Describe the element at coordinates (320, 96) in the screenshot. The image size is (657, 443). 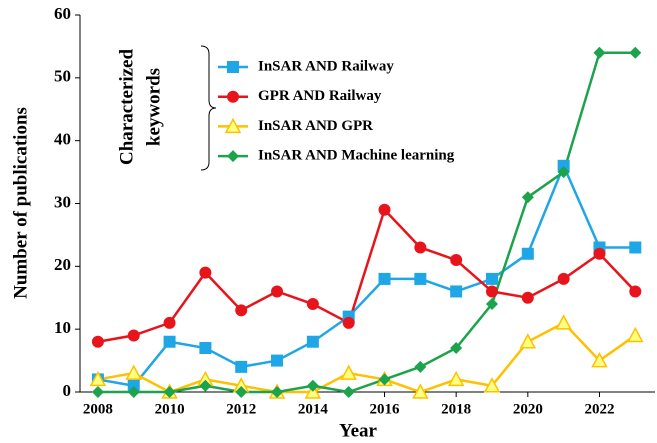
I see `legend-label: GPR AND Railway` at that location.